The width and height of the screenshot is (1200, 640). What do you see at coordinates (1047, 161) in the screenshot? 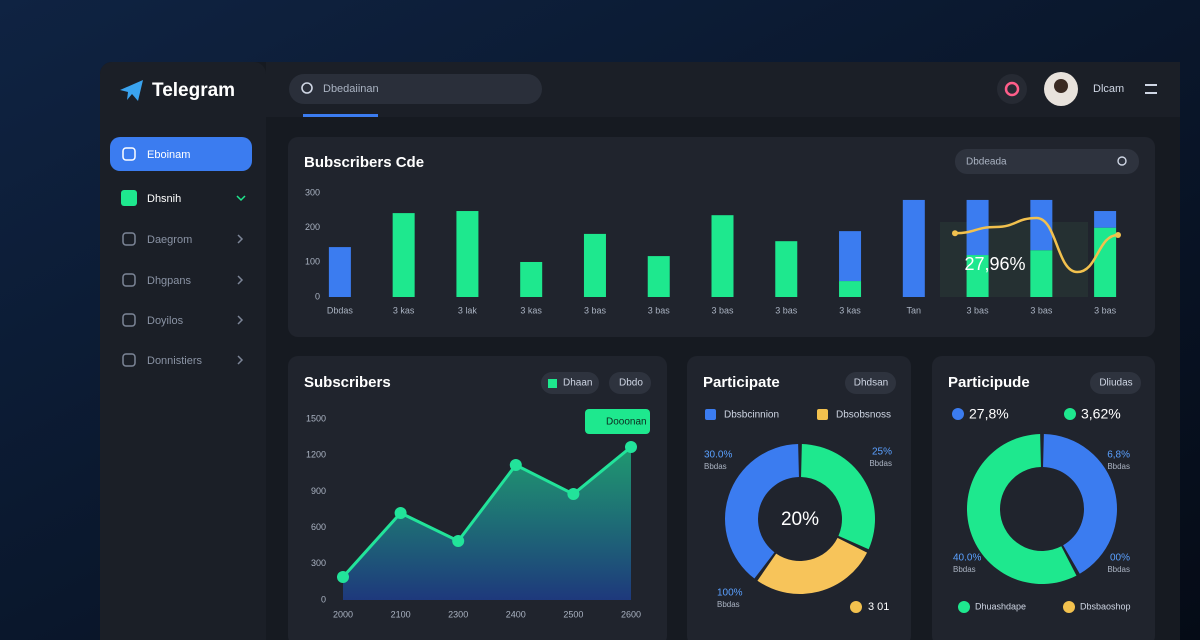
I see `panel-search` at bounding box center [1047, 161].